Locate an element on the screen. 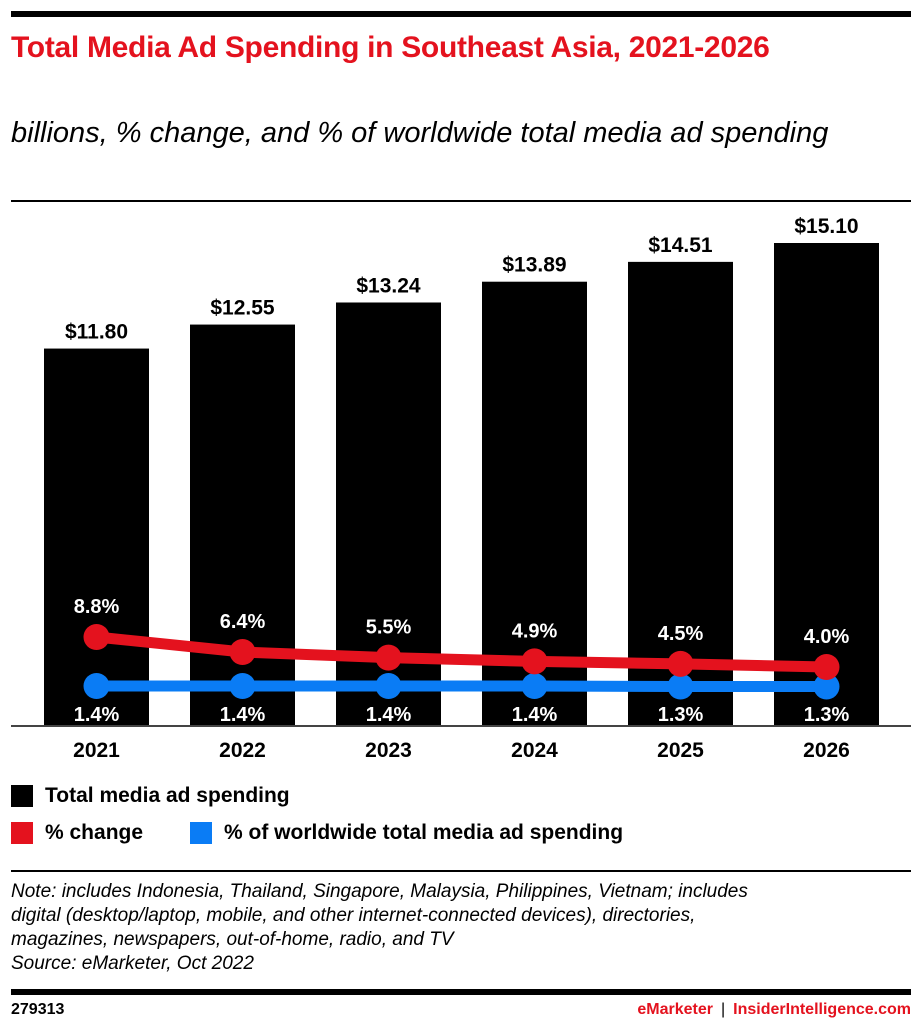  bar-2022 is located at coordinates (242, 525).